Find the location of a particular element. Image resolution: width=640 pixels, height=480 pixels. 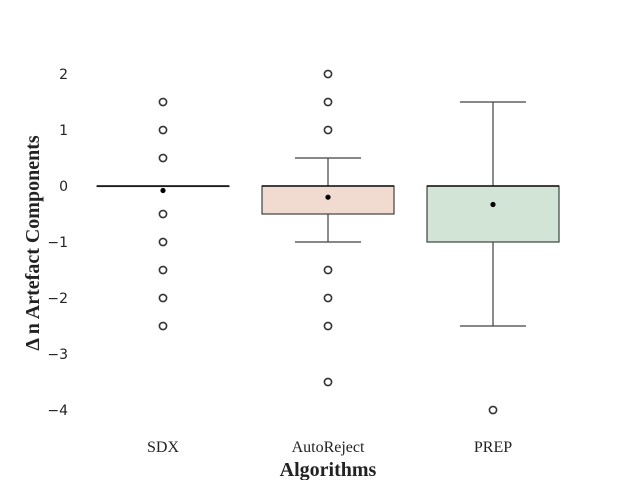

y-tick-label: −2 is located at coordinates (57, 299).